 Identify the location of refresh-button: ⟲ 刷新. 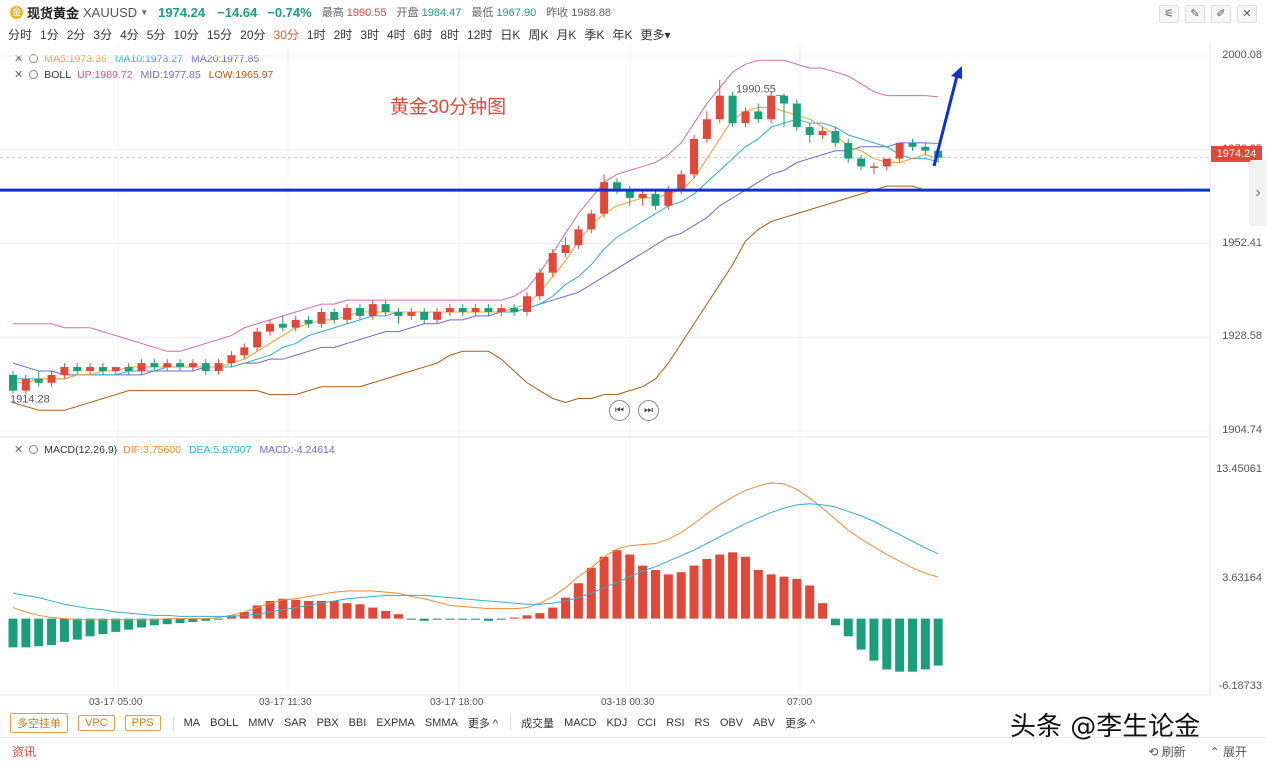
(1167, 751).